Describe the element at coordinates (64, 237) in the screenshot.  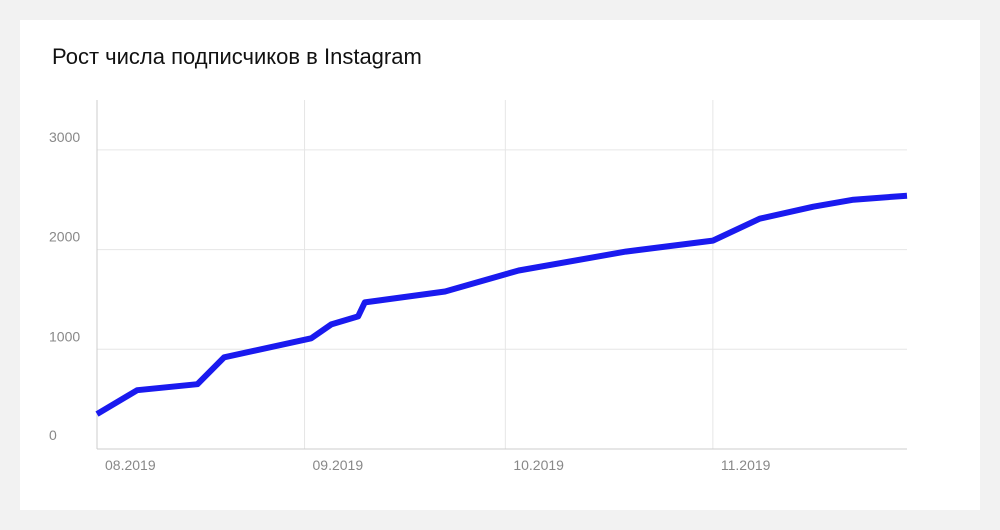
I see `y-tick-label: 2000` at that location.